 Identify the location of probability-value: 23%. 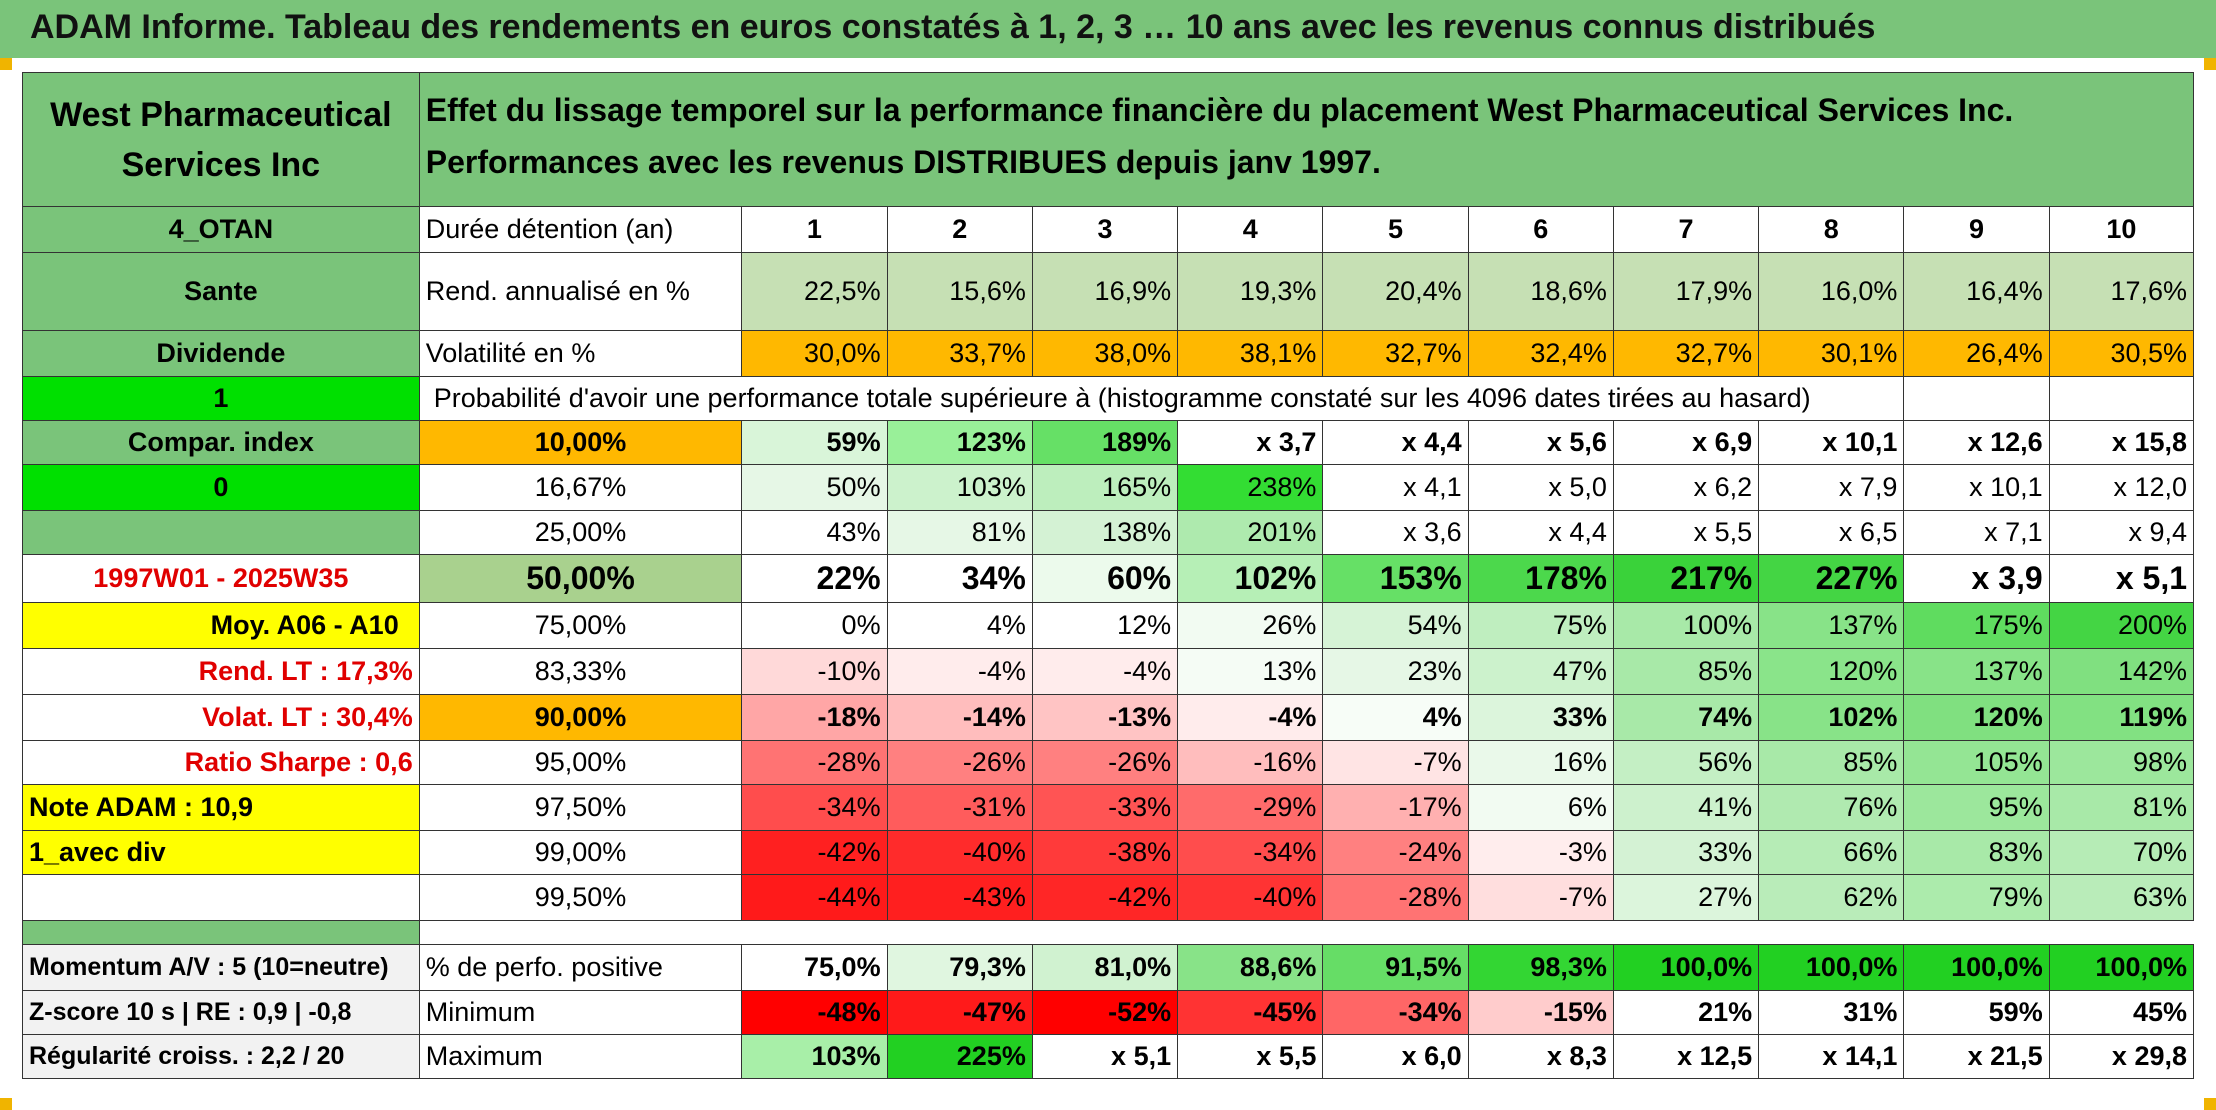
(1395, 671).